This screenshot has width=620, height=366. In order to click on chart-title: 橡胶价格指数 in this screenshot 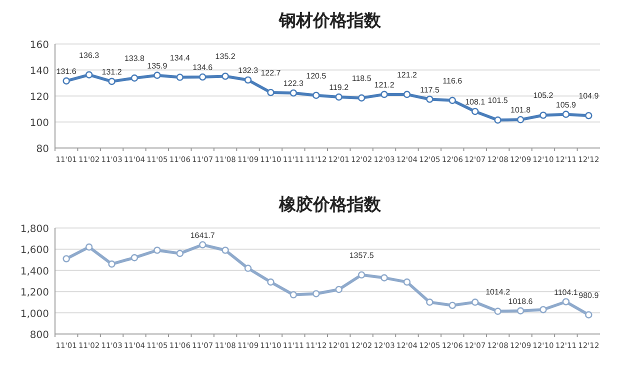, I will do `click(330, 205)`.